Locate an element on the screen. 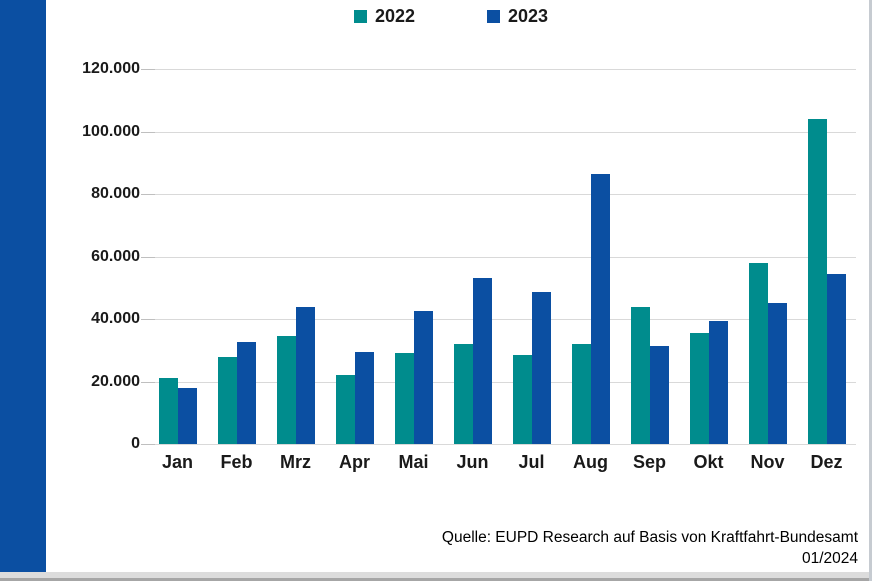  bar-group-jul is located at coordinates (531, 256).